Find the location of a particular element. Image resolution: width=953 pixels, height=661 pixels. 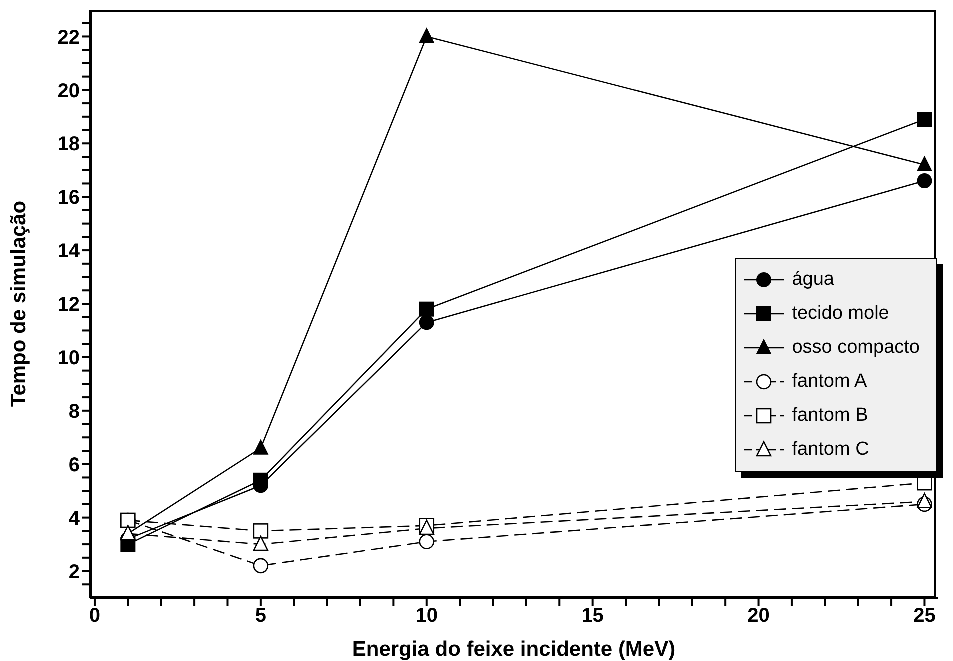

y-tick-label: 10 is located at coordinates (69, 359).